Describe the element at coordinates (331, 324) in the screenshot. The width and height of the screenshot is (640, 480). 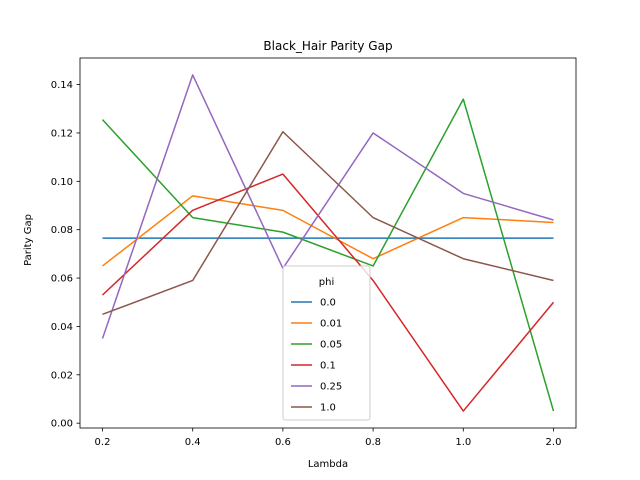
I see `legend-label-1: 0.01` at that location.